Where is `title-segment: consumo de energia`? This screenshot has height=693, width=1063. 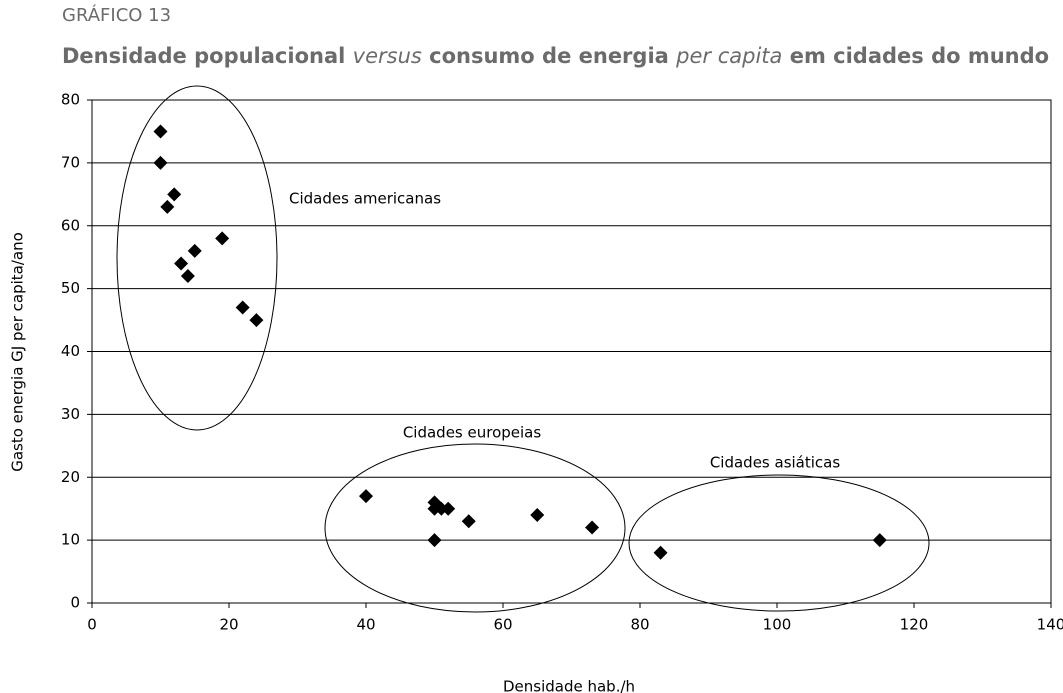
title-segment: consumo de energia is located at coordinates (549, 56).